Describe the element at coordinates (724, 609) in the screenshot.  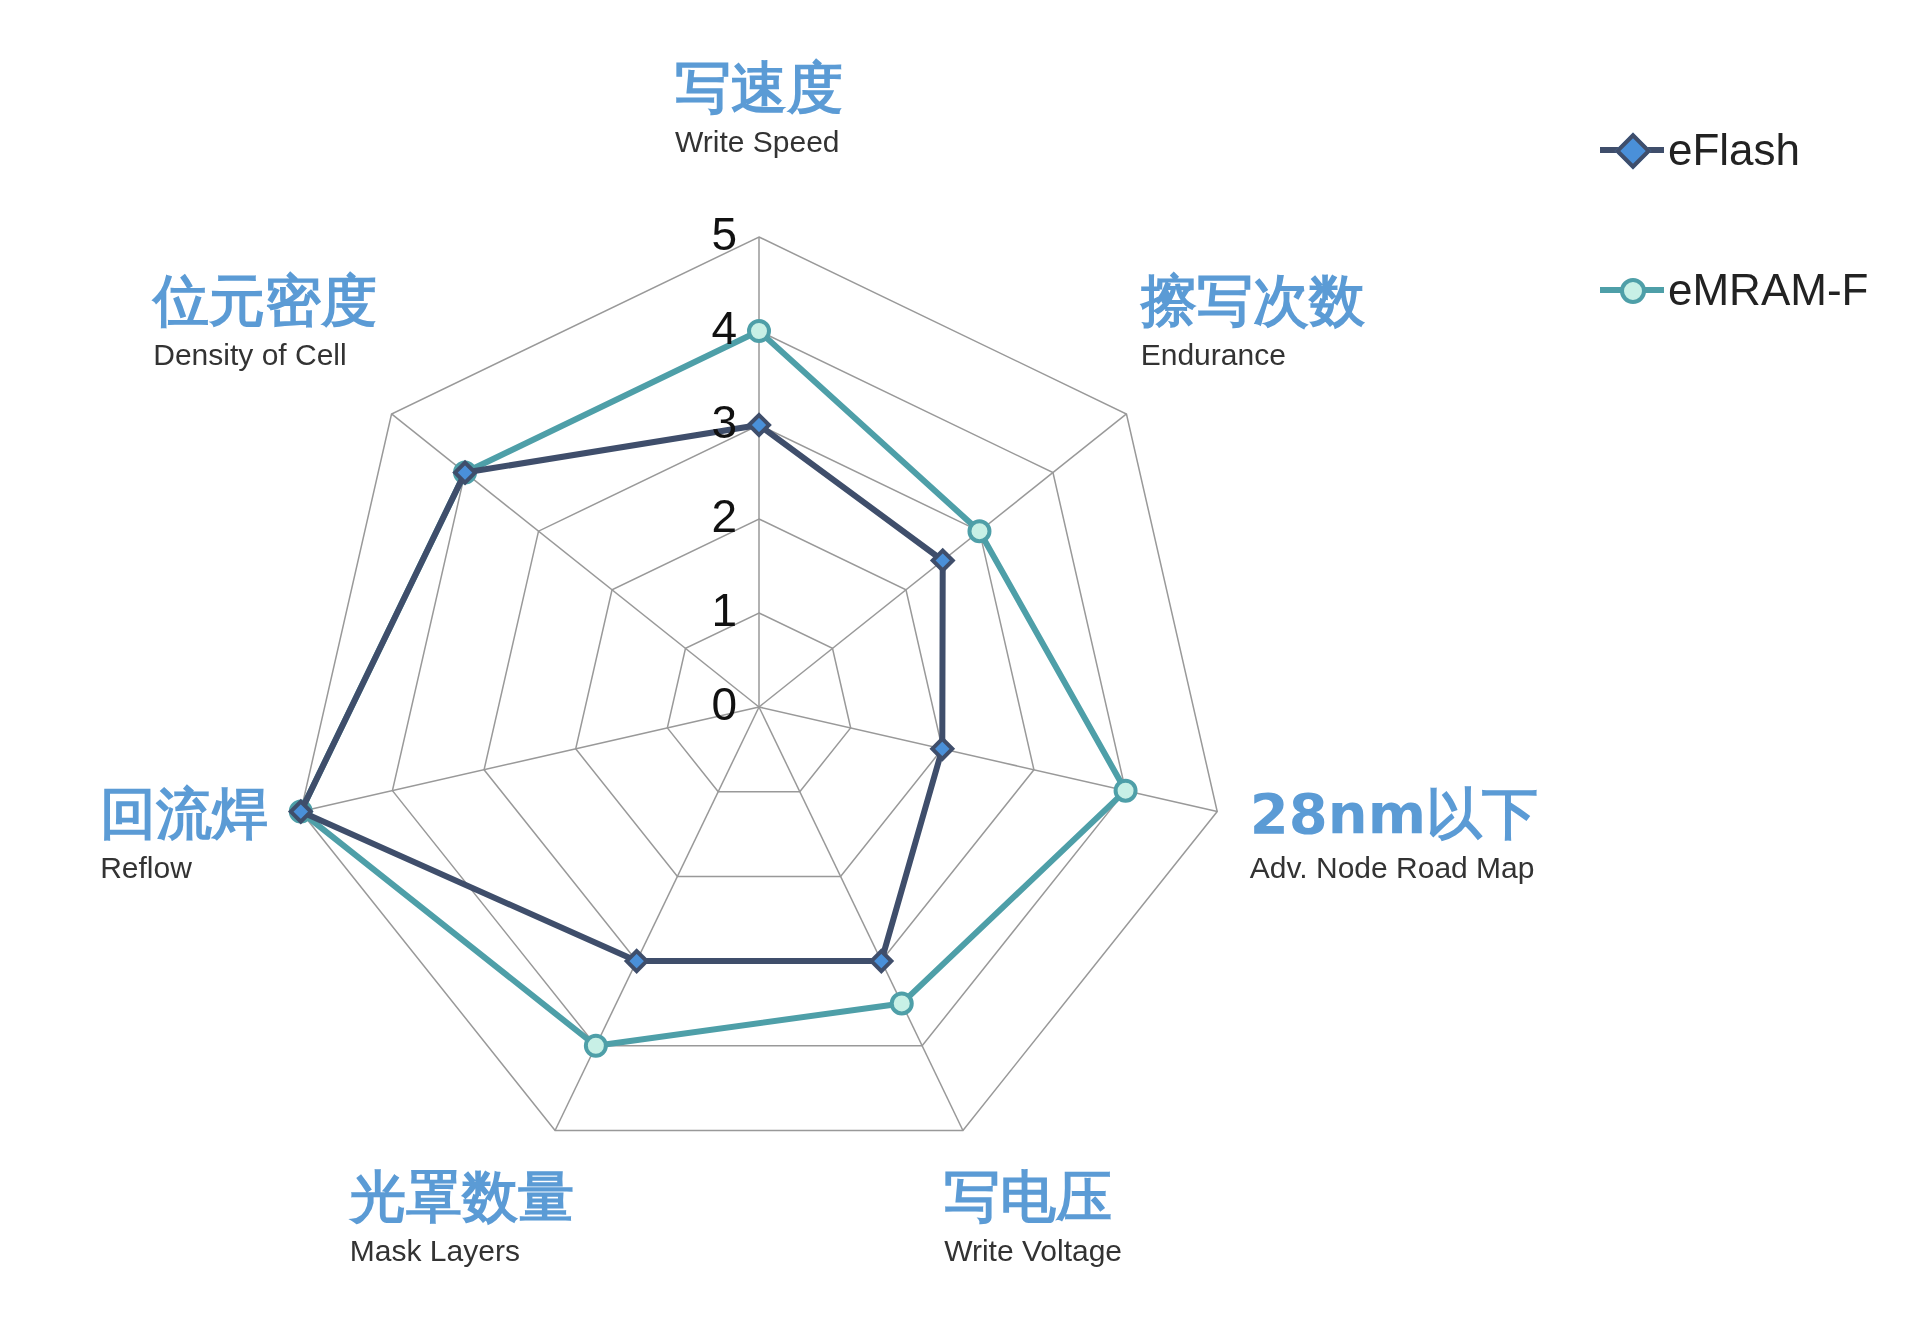
I see `y-tick-label: 1` at that location.